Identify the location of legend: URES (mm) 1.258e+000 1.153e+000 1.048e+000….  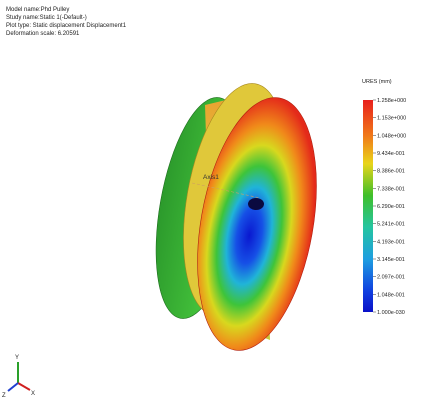
(384, 197).